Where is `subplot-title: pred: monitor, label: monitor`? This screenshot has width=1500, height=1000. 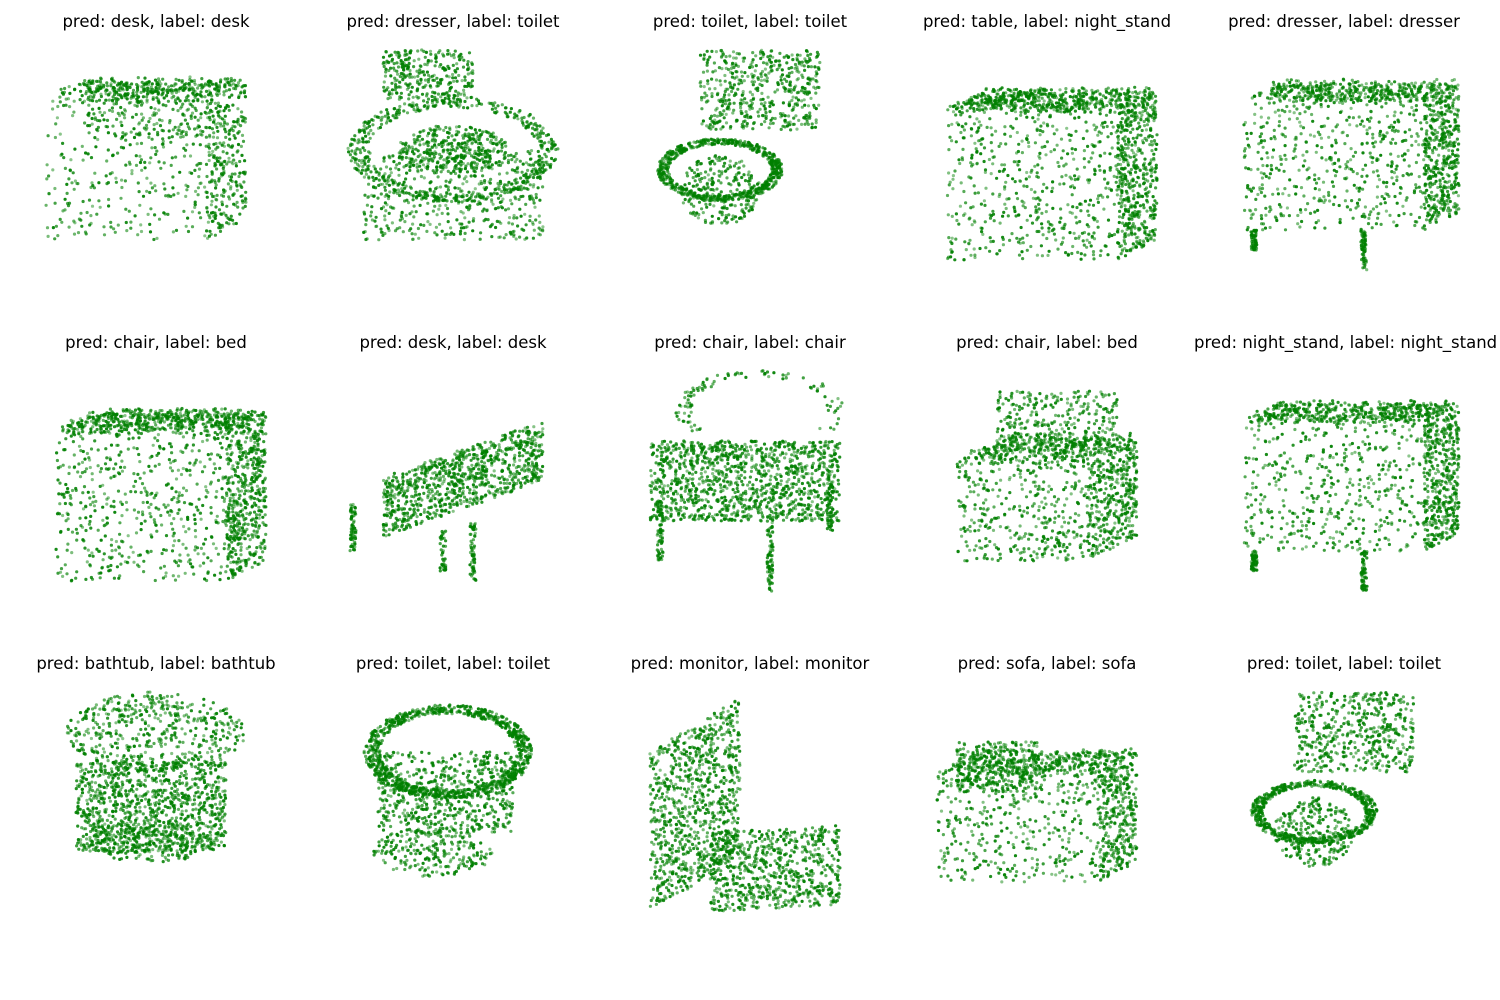 subplot-title: pred: monitor, label: monitor is located at coordinates (750, 663).